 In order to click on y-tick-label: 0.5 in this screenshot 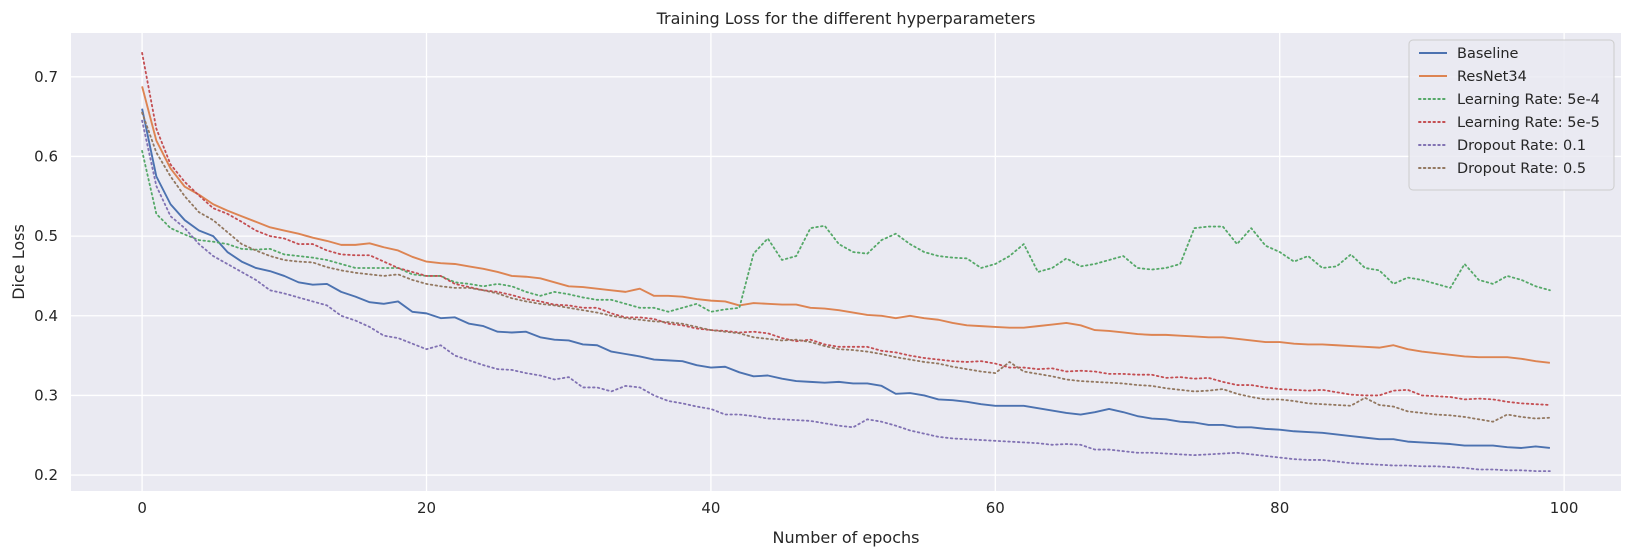, I will do `click(46, 236)`.